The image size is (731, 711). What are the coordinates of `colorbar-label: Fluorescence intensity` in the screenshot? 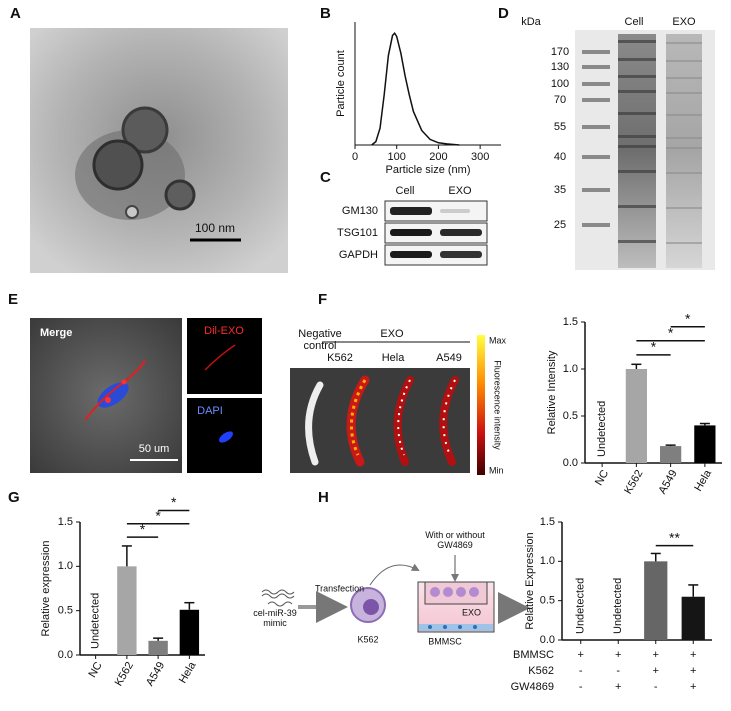 It's located at (498, 405).